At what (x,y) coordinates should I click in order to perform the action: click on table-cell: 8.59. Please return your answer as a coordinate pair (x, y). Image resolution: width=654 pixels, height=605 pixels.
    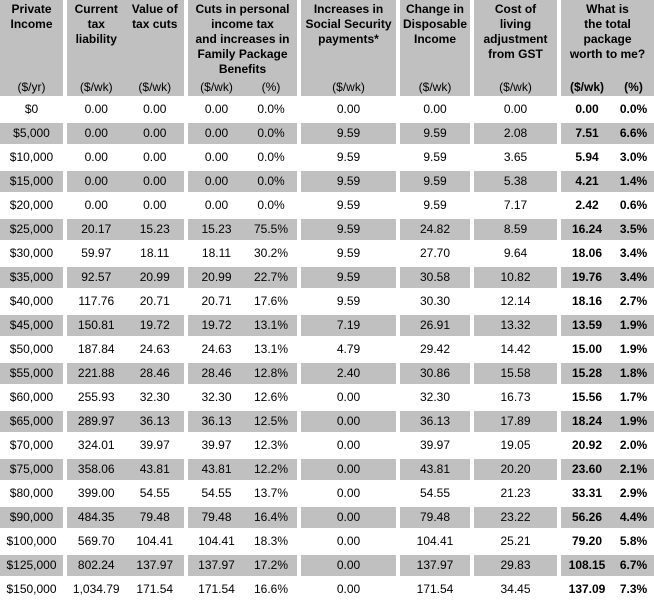
    Looking at the image, I should click on (515, 229).